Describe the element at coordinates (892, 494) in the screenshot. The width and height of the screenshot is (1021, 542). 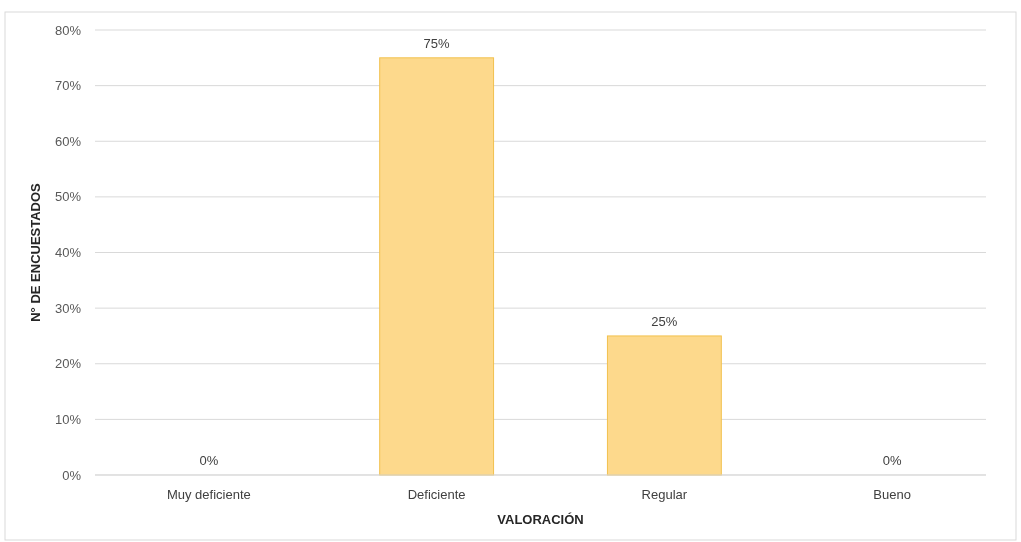
I see `x-tick-label: Bueno` at that location.